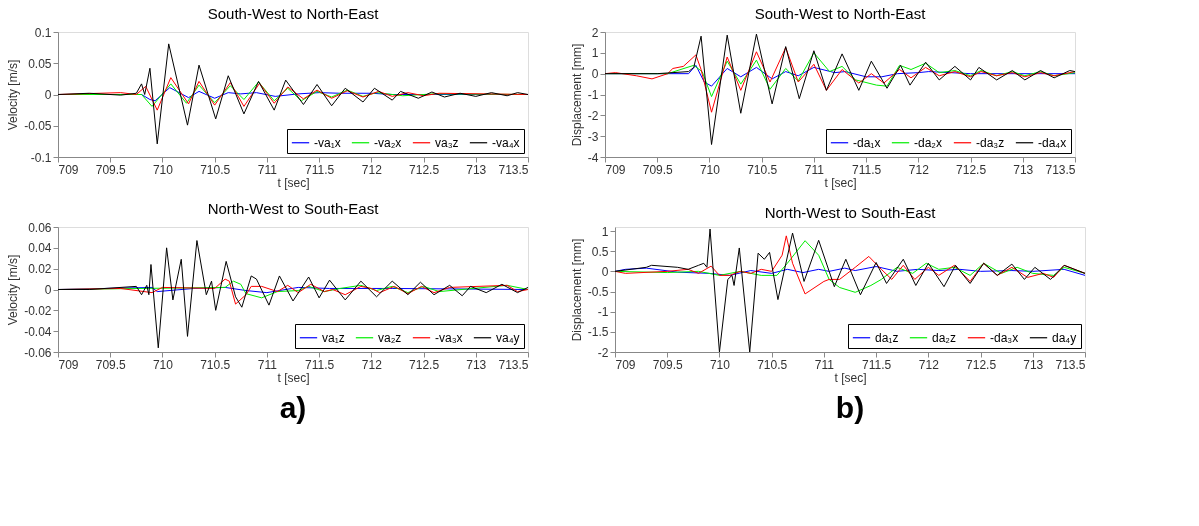 This screenshot has width=1199, height=526. Describe the element at coordinates (41, 157) in the screenshot. I see `y-tick-label: -0.1` at that location.